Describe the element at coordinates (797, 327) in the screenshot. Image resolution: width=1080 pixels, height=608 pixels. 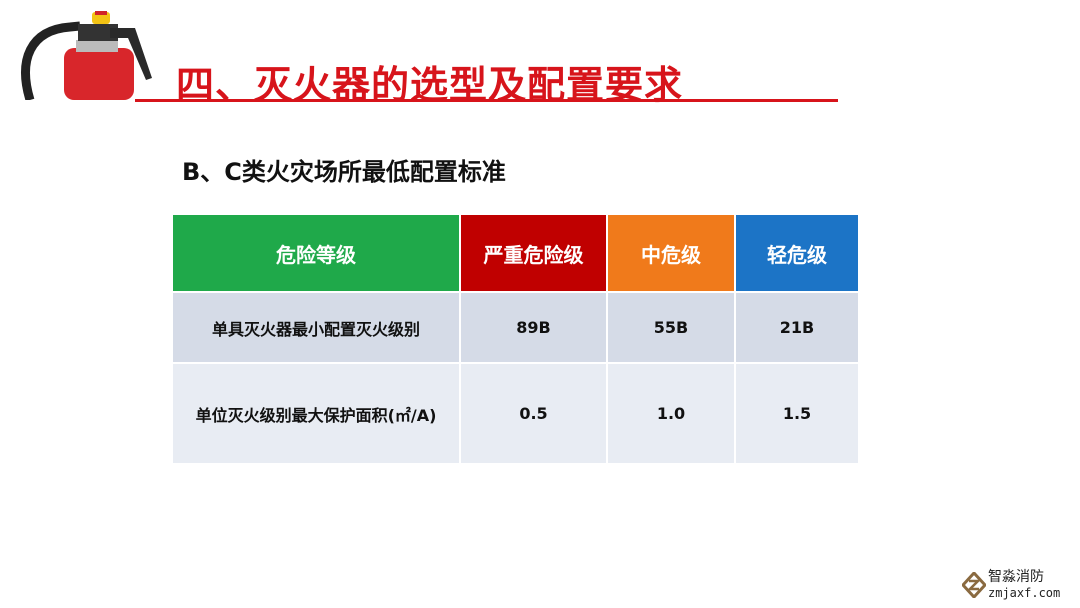
I see `cell: 21B` at that location.